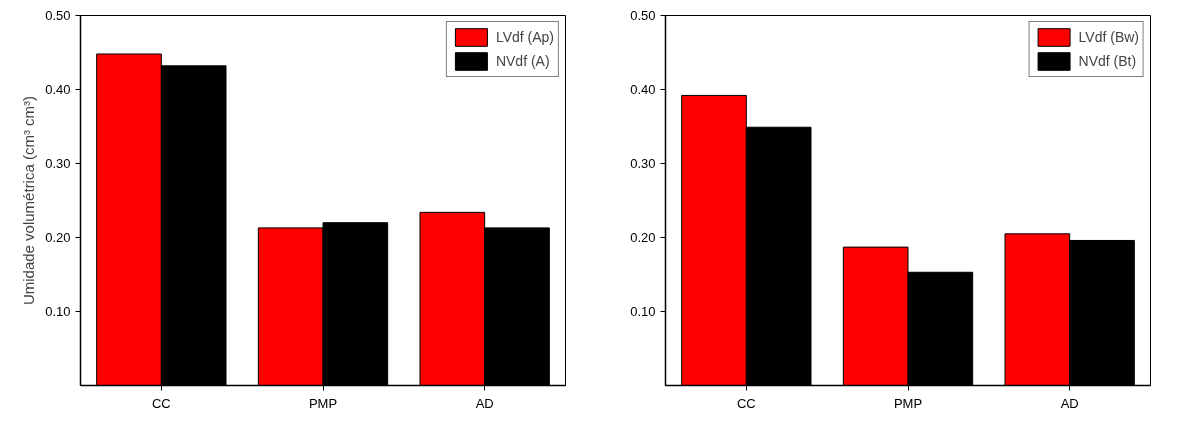  What do you see at coordinates (1107, 61) in the screenshot?
I see `legend-label: NVdf (Bt)` at bounding box center [1107, 61].